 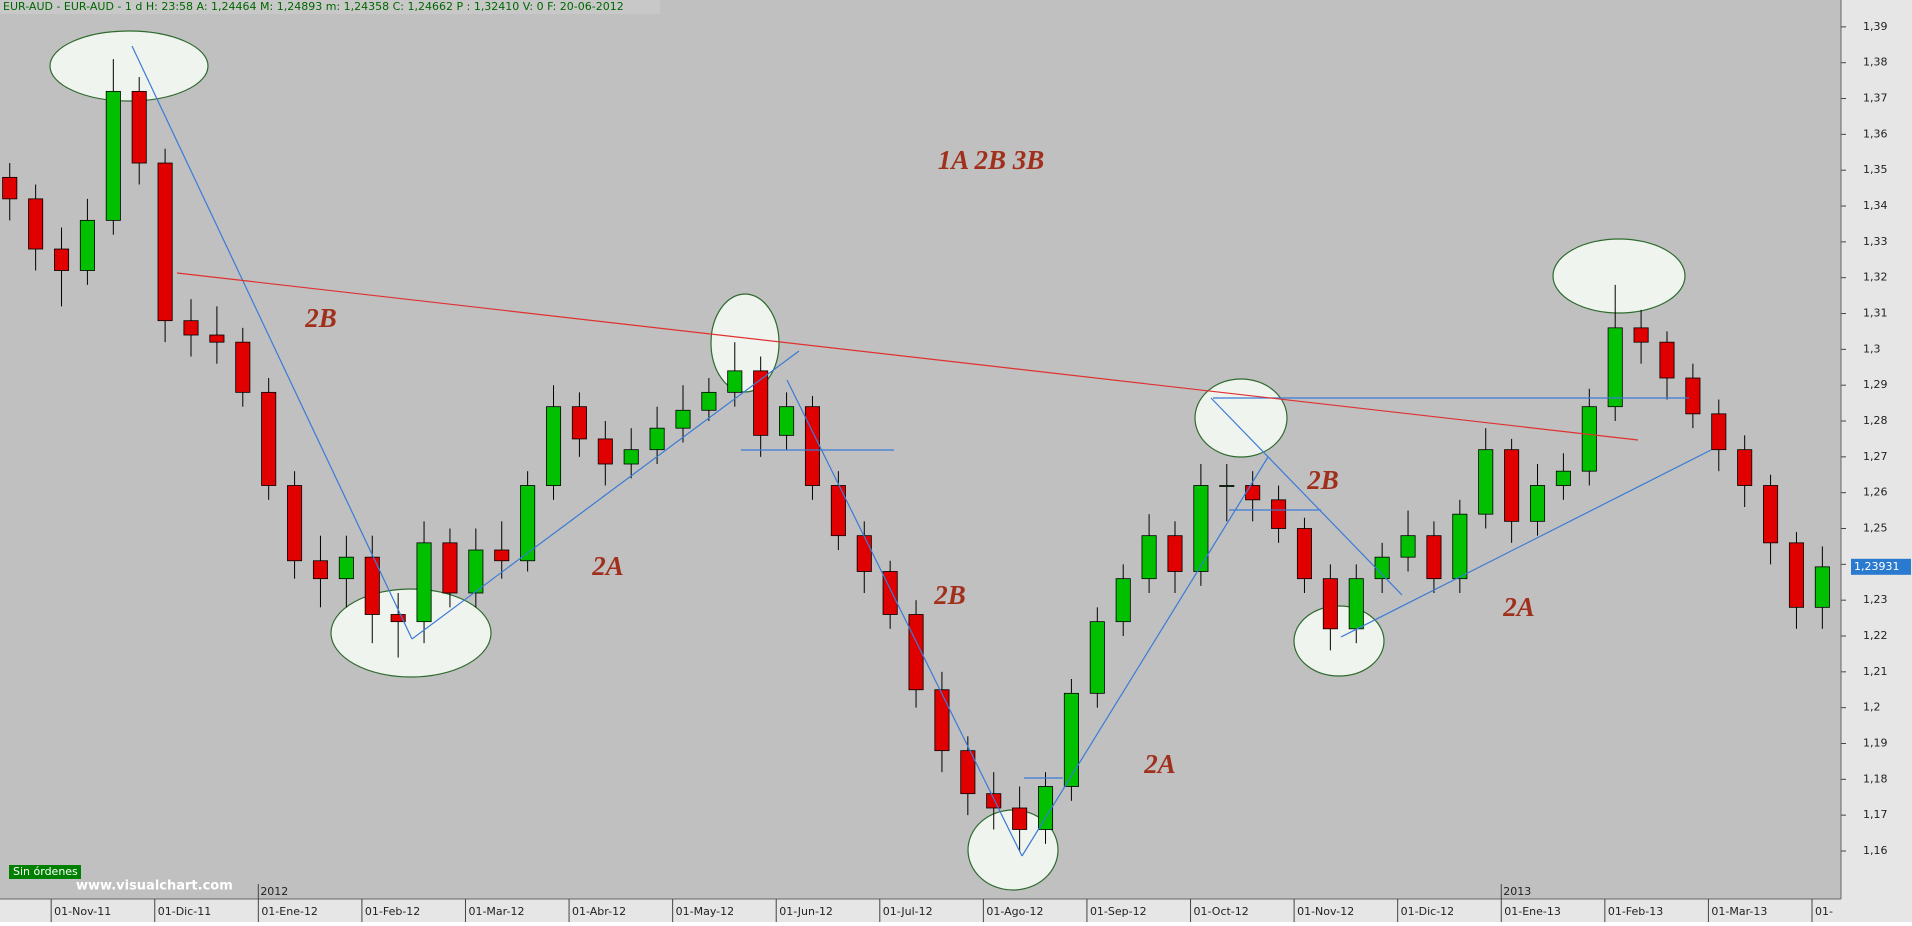 What do you see at coordinates (599, 911) in the screenshot?
I see `x-tick-label: 01-Abr-12` at bounding box center [599, 911].